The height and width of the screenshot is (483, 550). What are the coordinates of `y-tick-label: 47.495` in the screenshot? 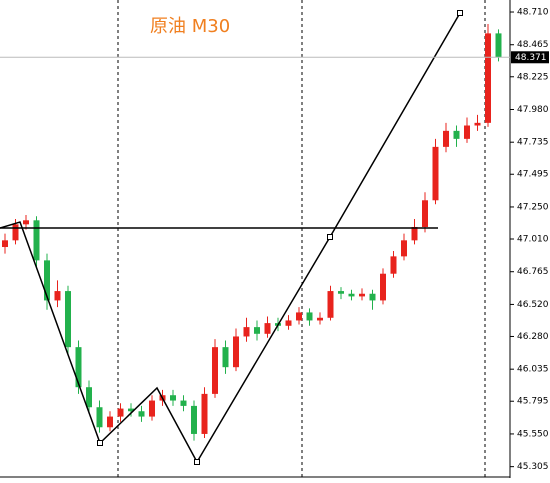 It's located at (533, 175).